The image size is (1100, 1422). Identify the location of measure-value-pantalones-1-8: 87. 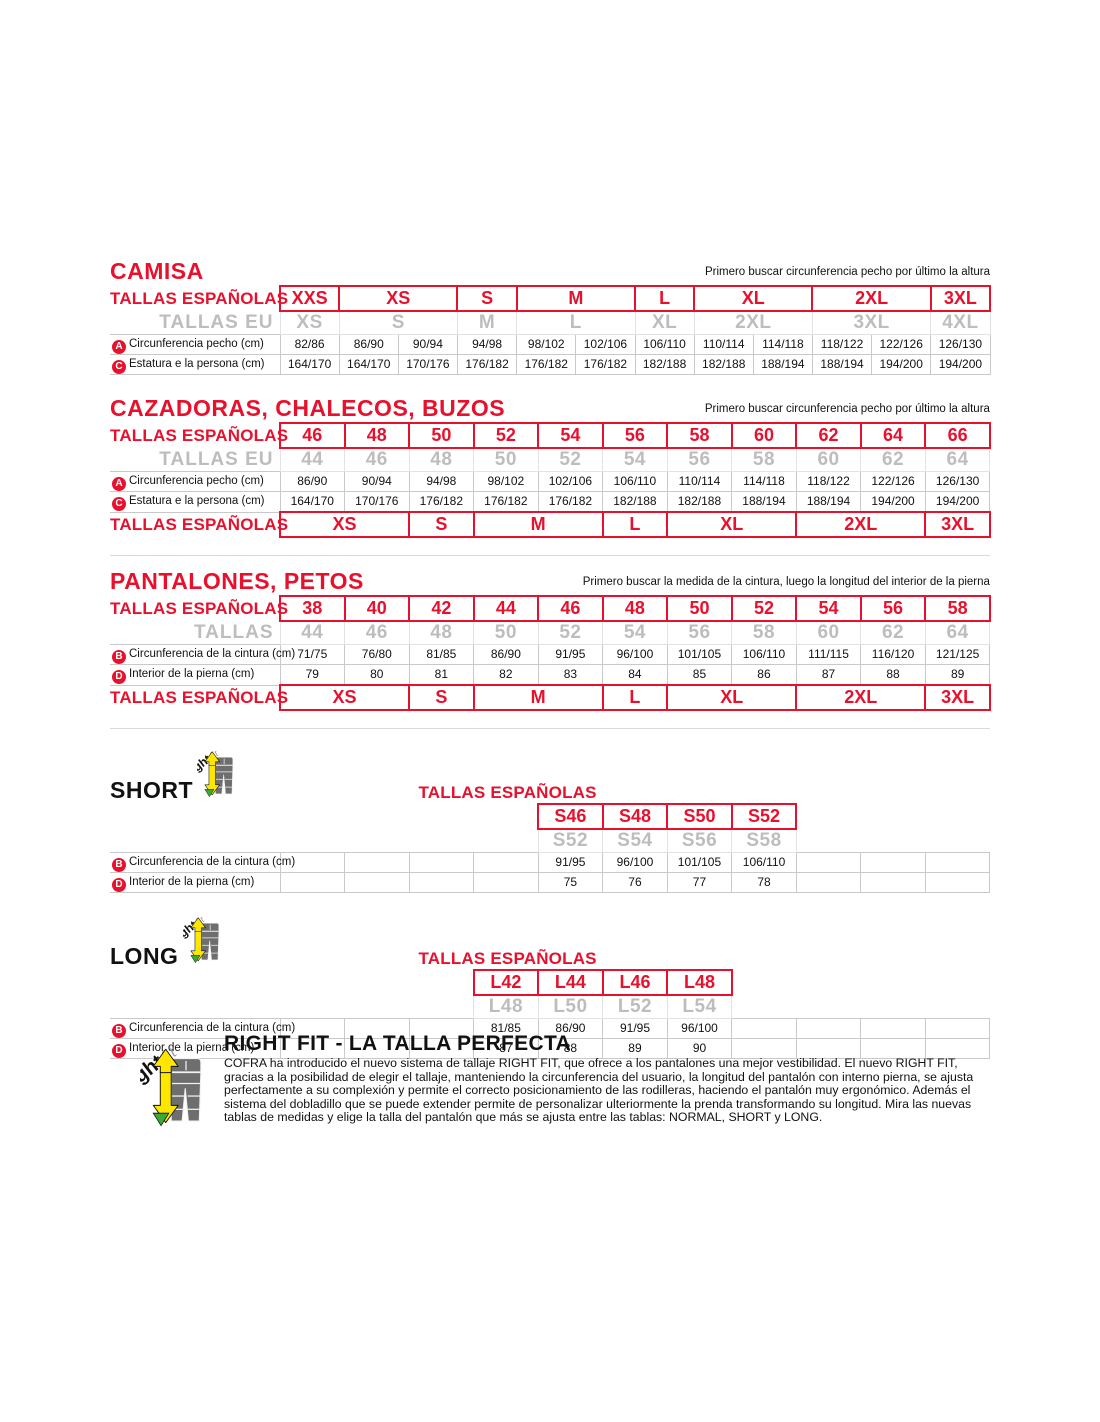
(828, 675).